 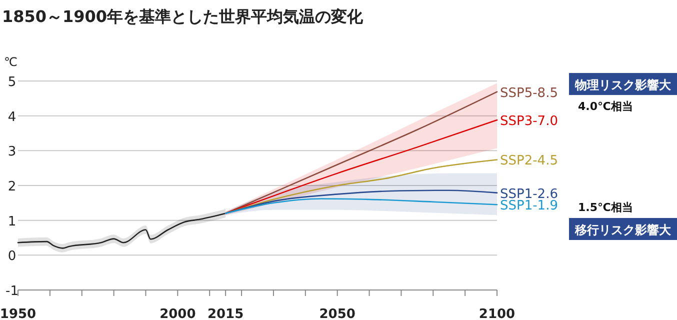 I want to click on x-tick-label: 2050, so click(x=337, y=313).